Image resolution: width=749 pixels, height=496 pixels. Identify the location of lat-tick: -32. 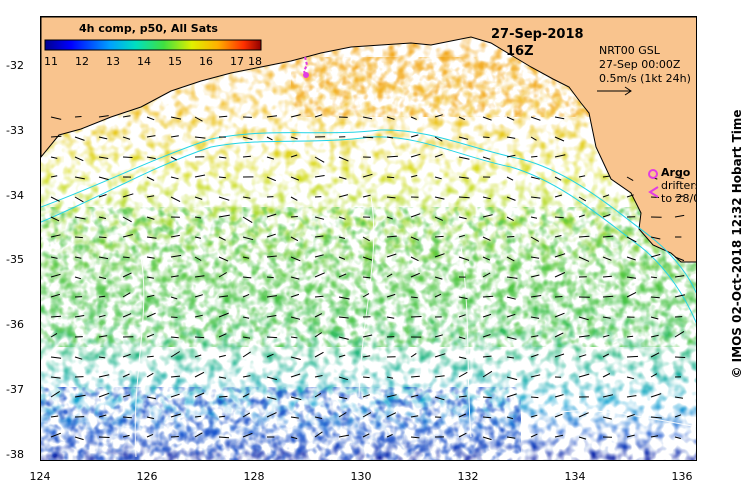
(15, 65).